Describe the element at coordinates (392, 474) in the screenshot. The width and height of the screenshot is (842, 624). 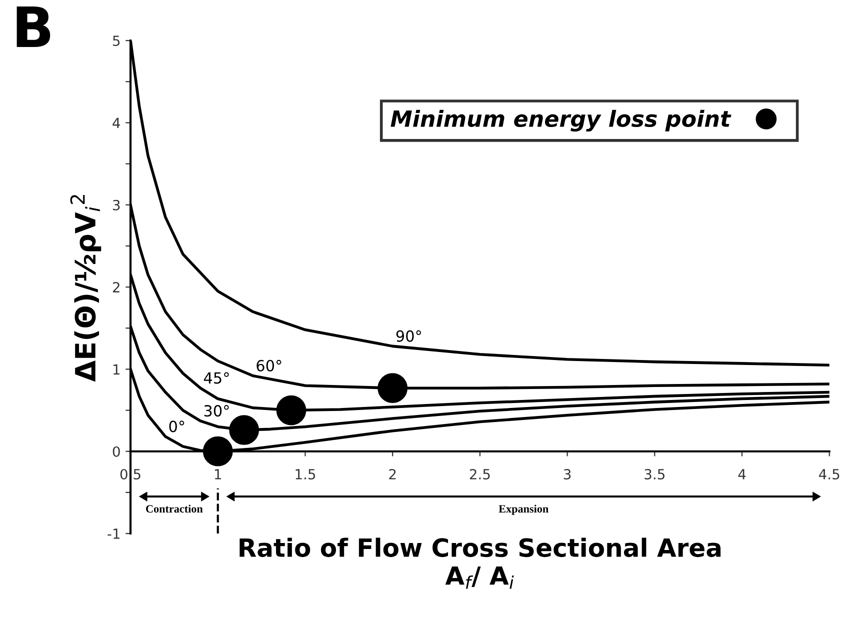
I see `x-tick-label: 2` at that location.